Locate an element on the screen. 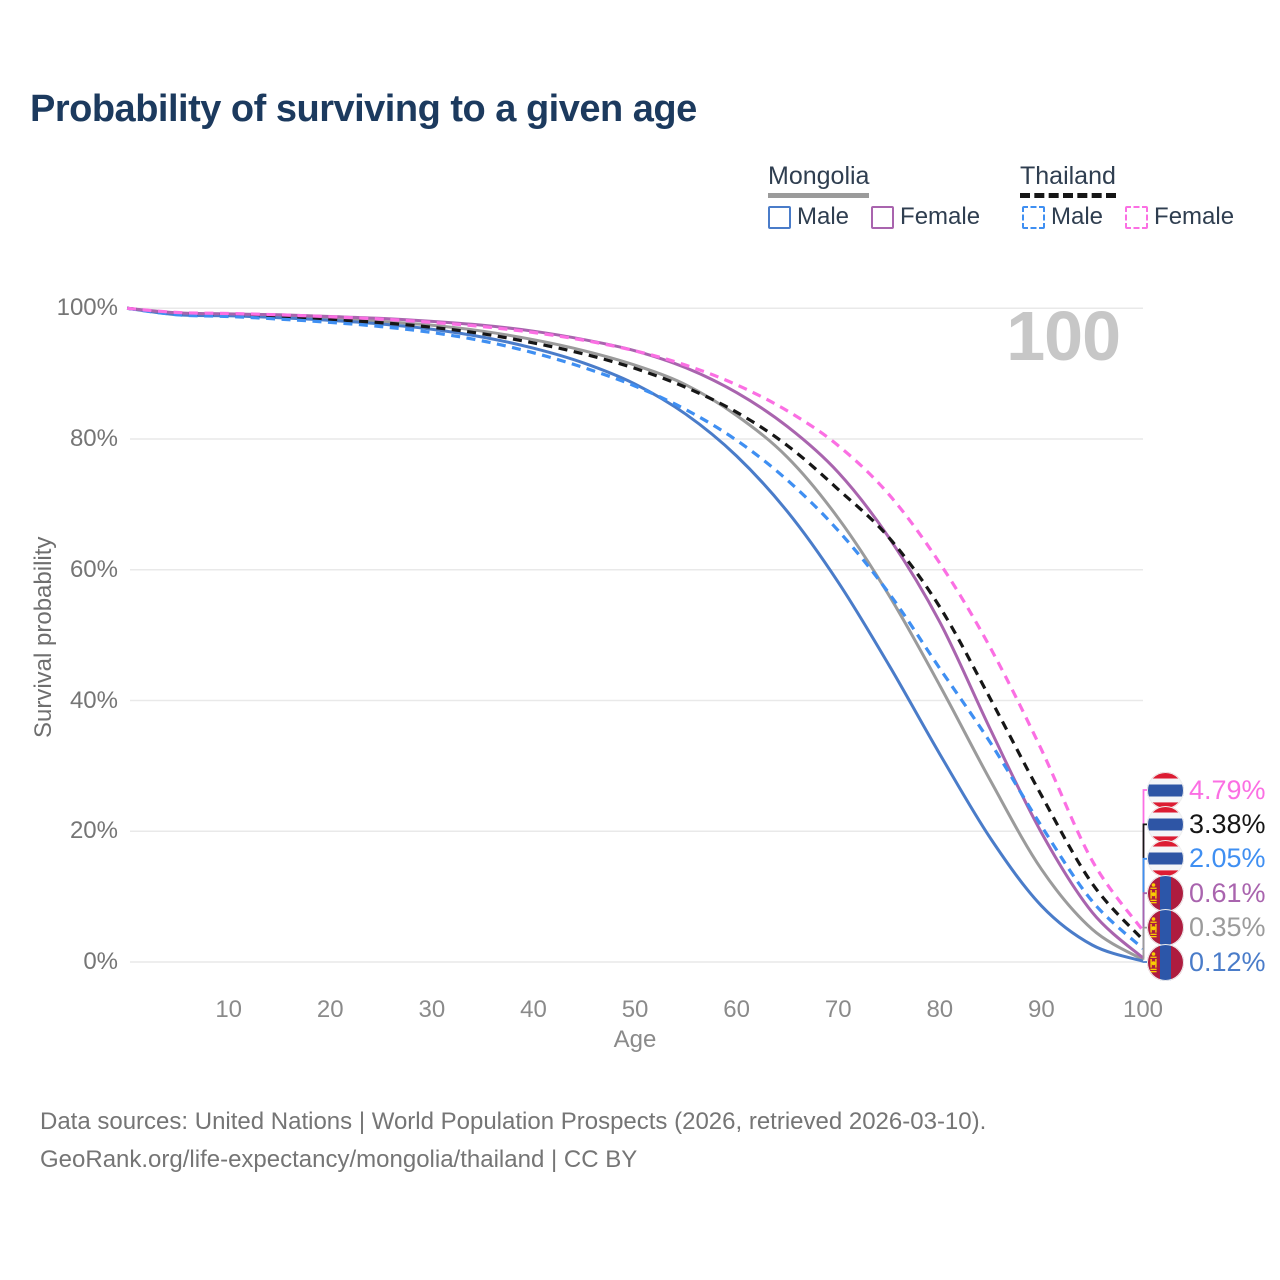  x-tick-label: 90 is located at coordinates (1041, 1009).